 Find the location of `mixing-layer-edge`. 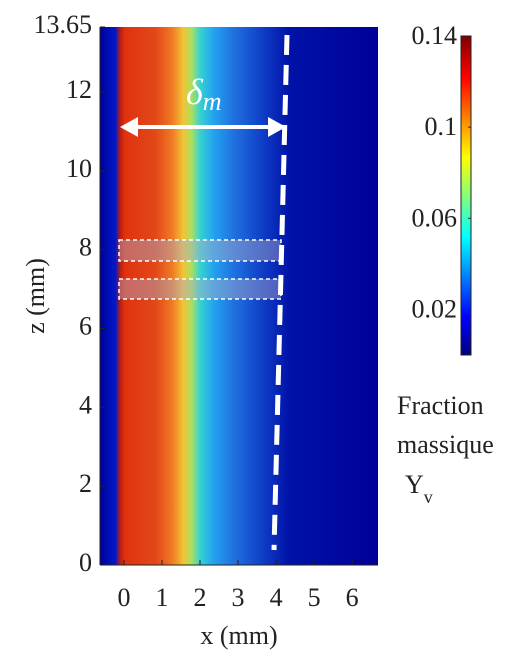

mixing-layer-edge is located at coordinates (280, 292).